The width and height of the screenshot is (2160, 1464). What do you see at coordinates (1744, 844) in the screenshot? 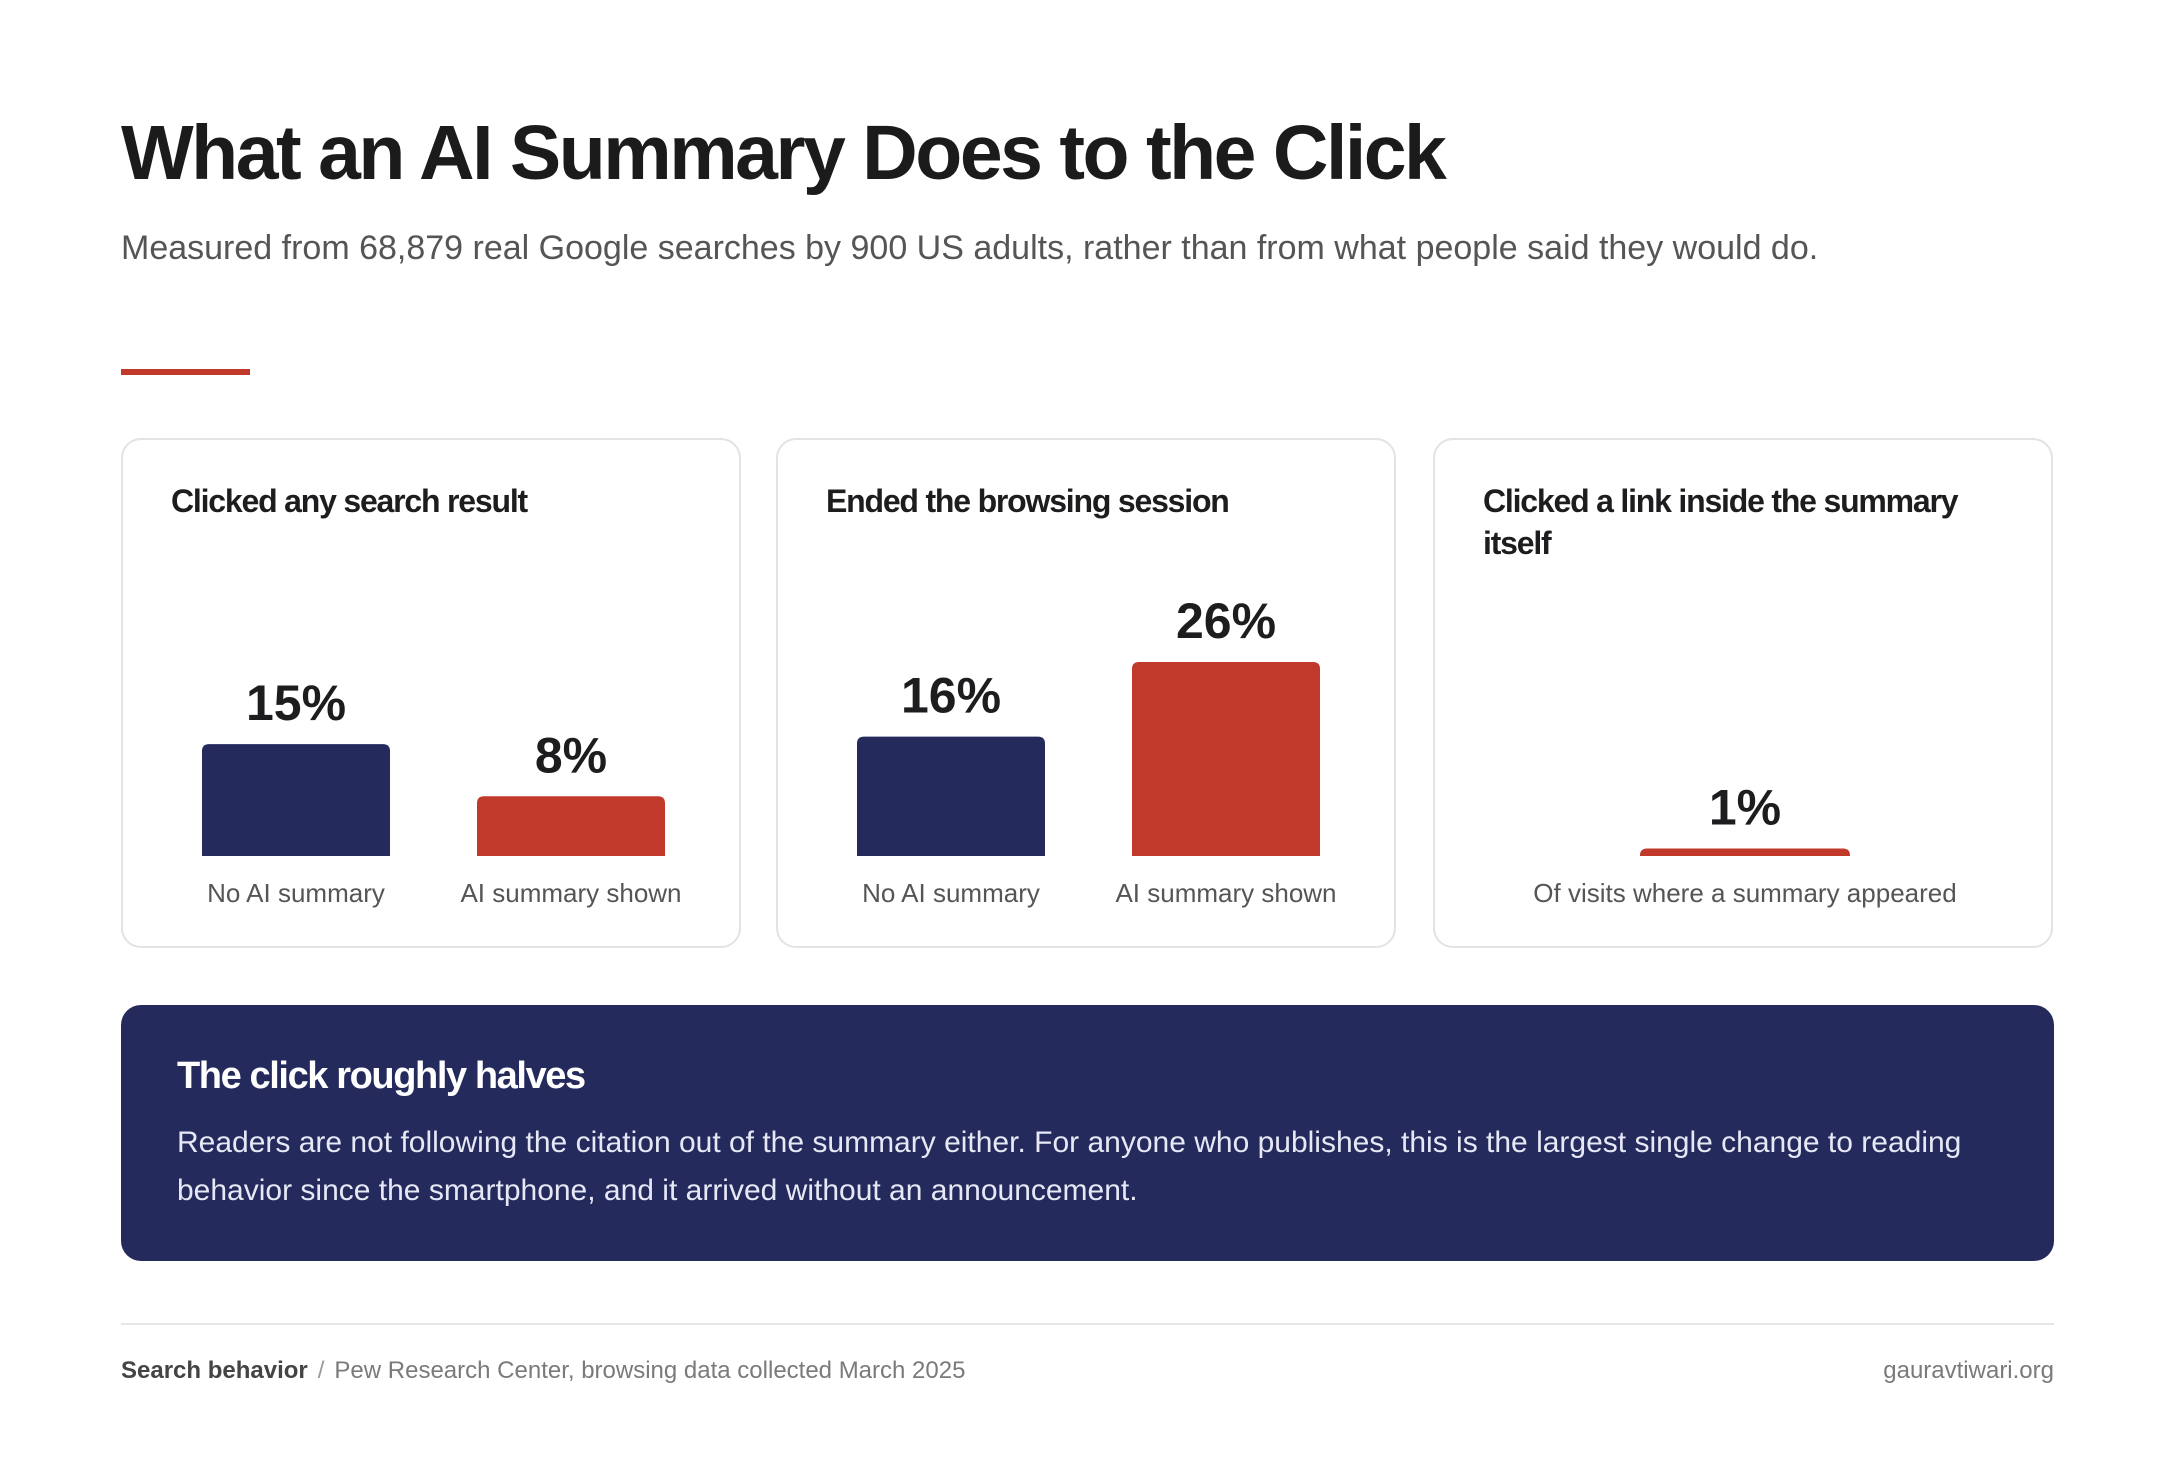
I see `bar-chart-clicked-summary-link: 1% Of visits where a summary appeared` at bounding box center [1744, 844].